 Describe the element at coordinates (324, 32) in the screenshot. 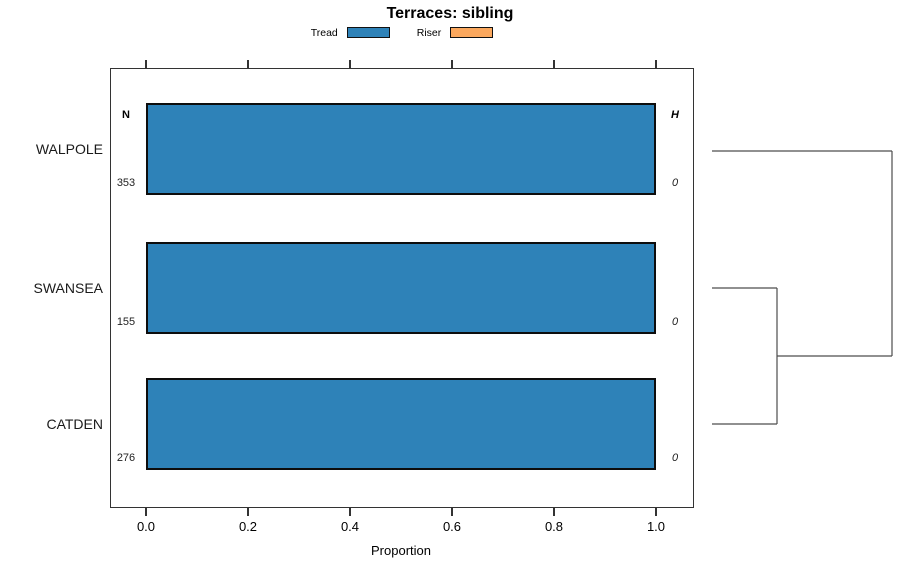

I see `legend-label-tread: Tread` at that location.